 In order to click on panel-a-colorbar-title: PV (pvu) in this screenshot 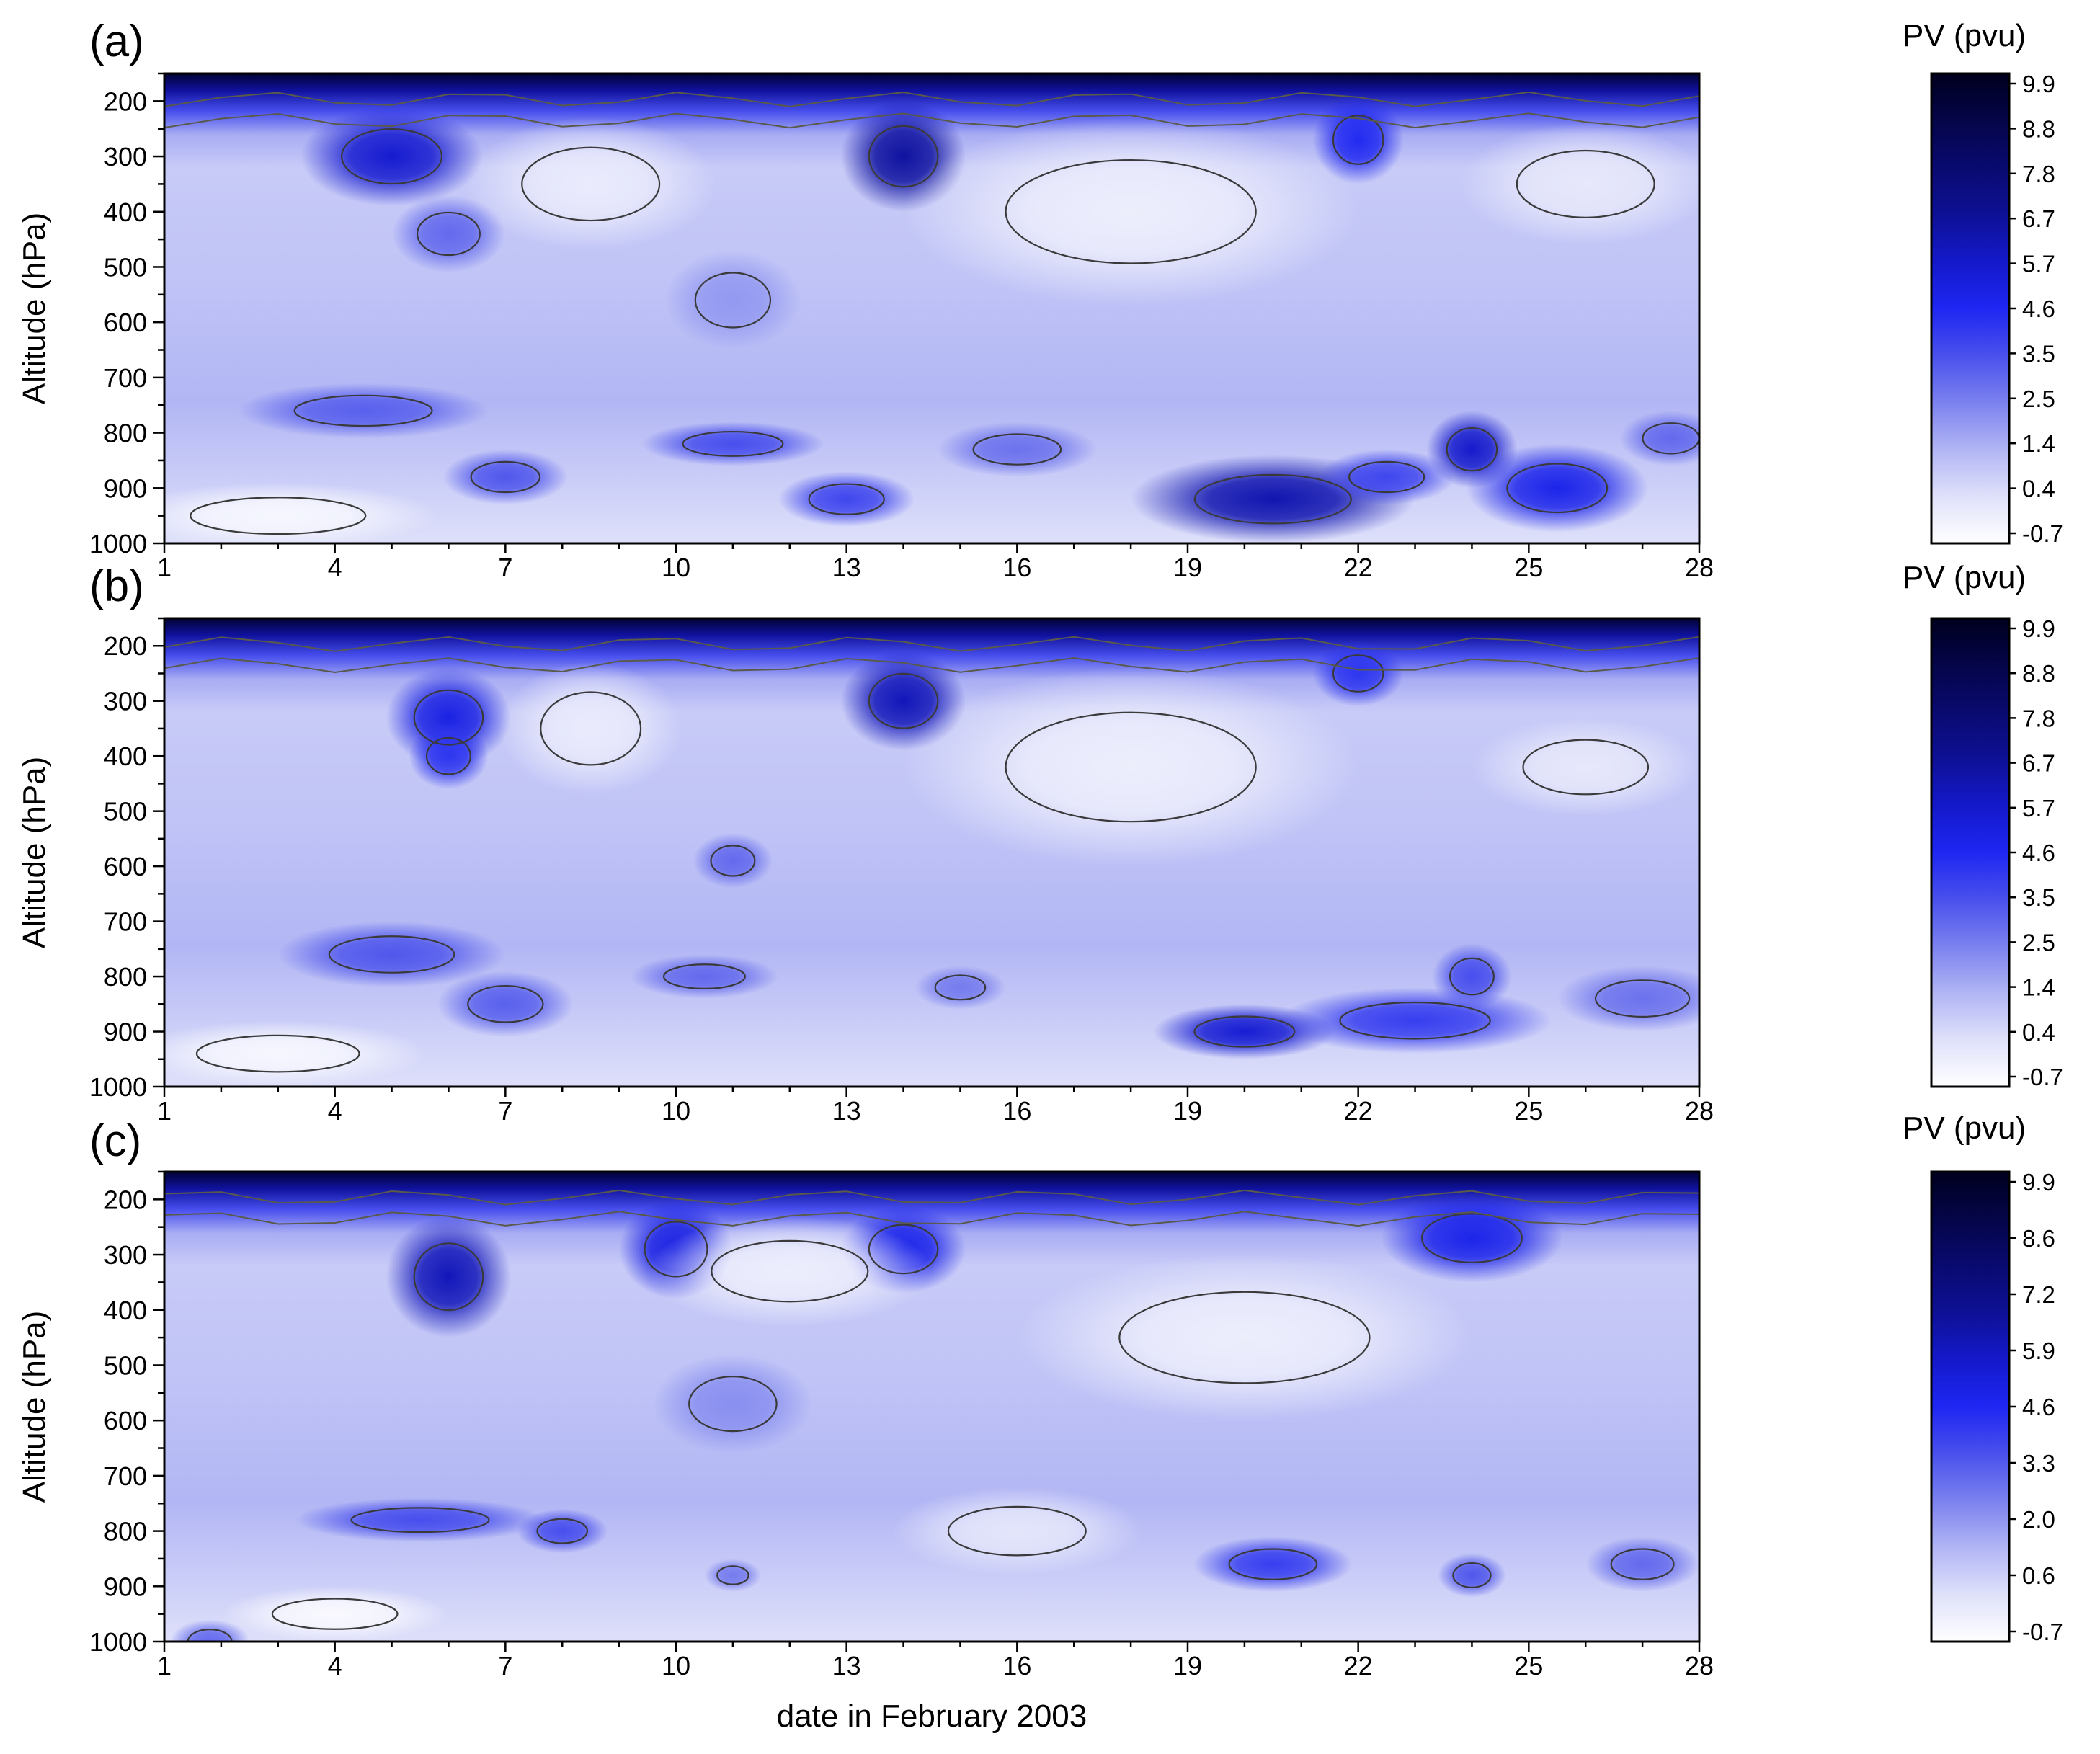, I will do `click(1964, 35)`.